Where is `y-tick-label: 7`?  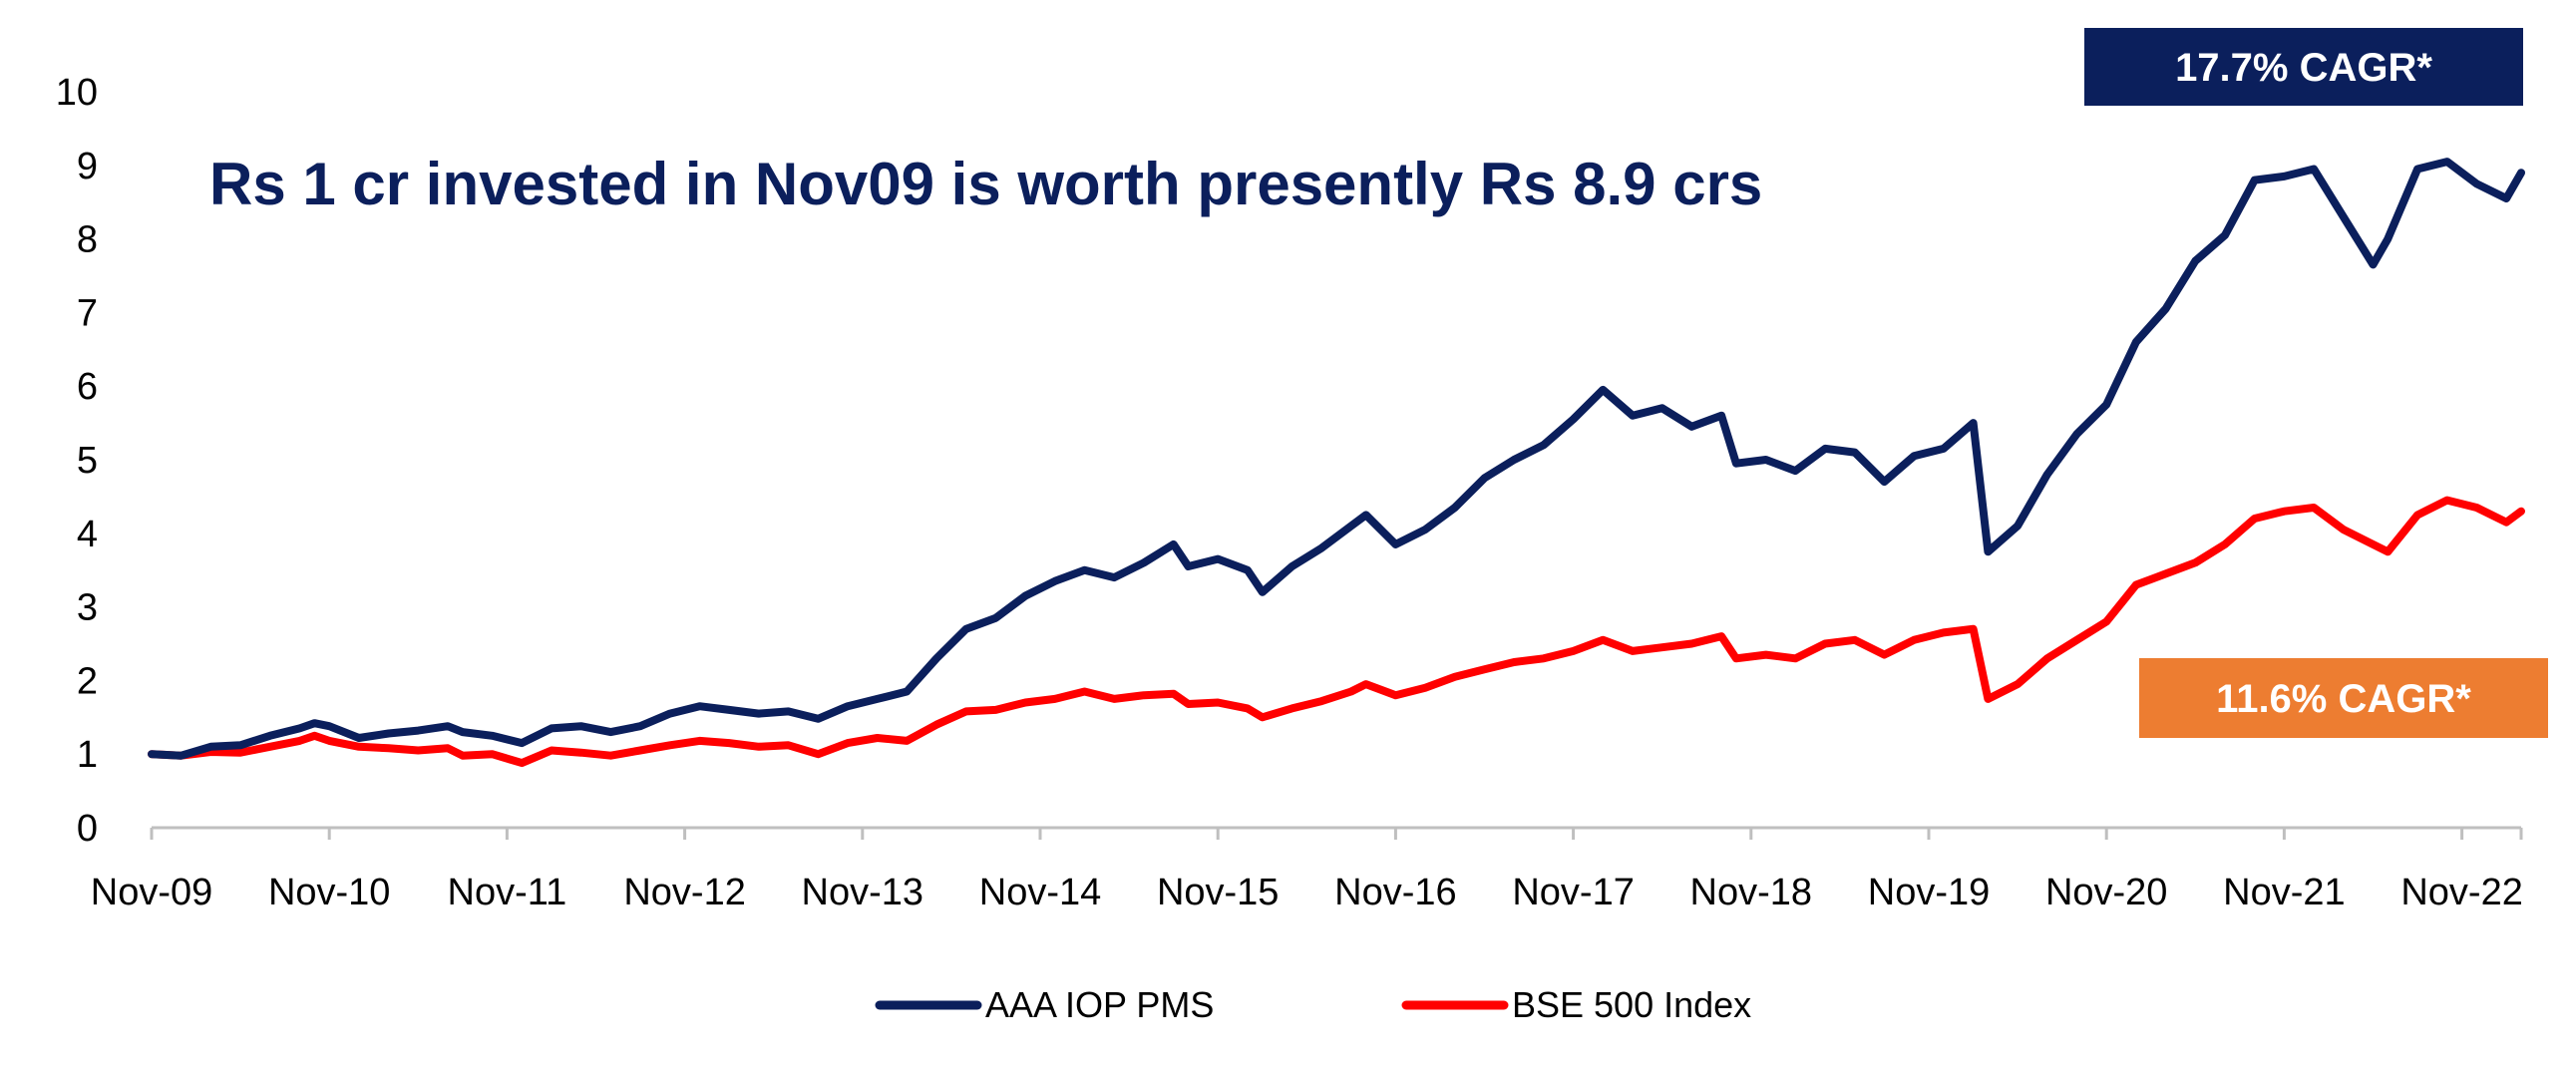
y-tick-label: 7 is located at coordinates (87, 313).